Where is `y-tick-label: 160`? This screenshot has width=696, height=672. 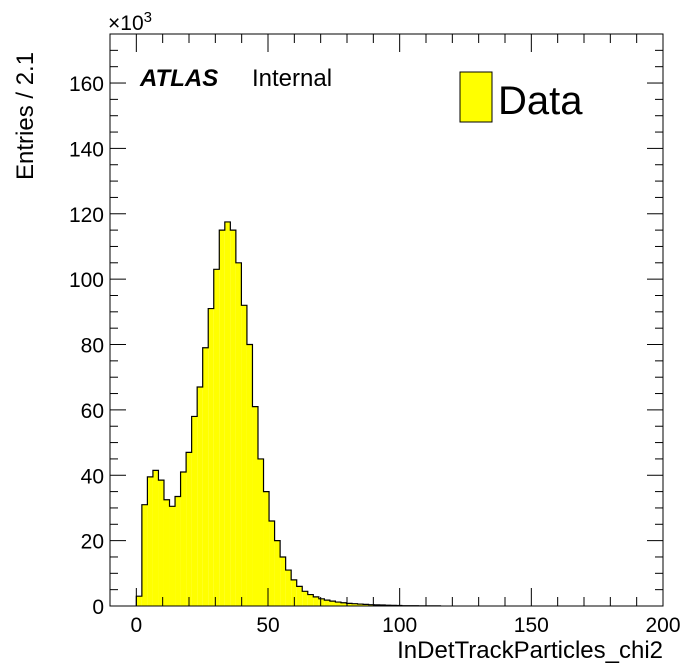
y-tick-label: 160 is located at coordinates (86, 84).